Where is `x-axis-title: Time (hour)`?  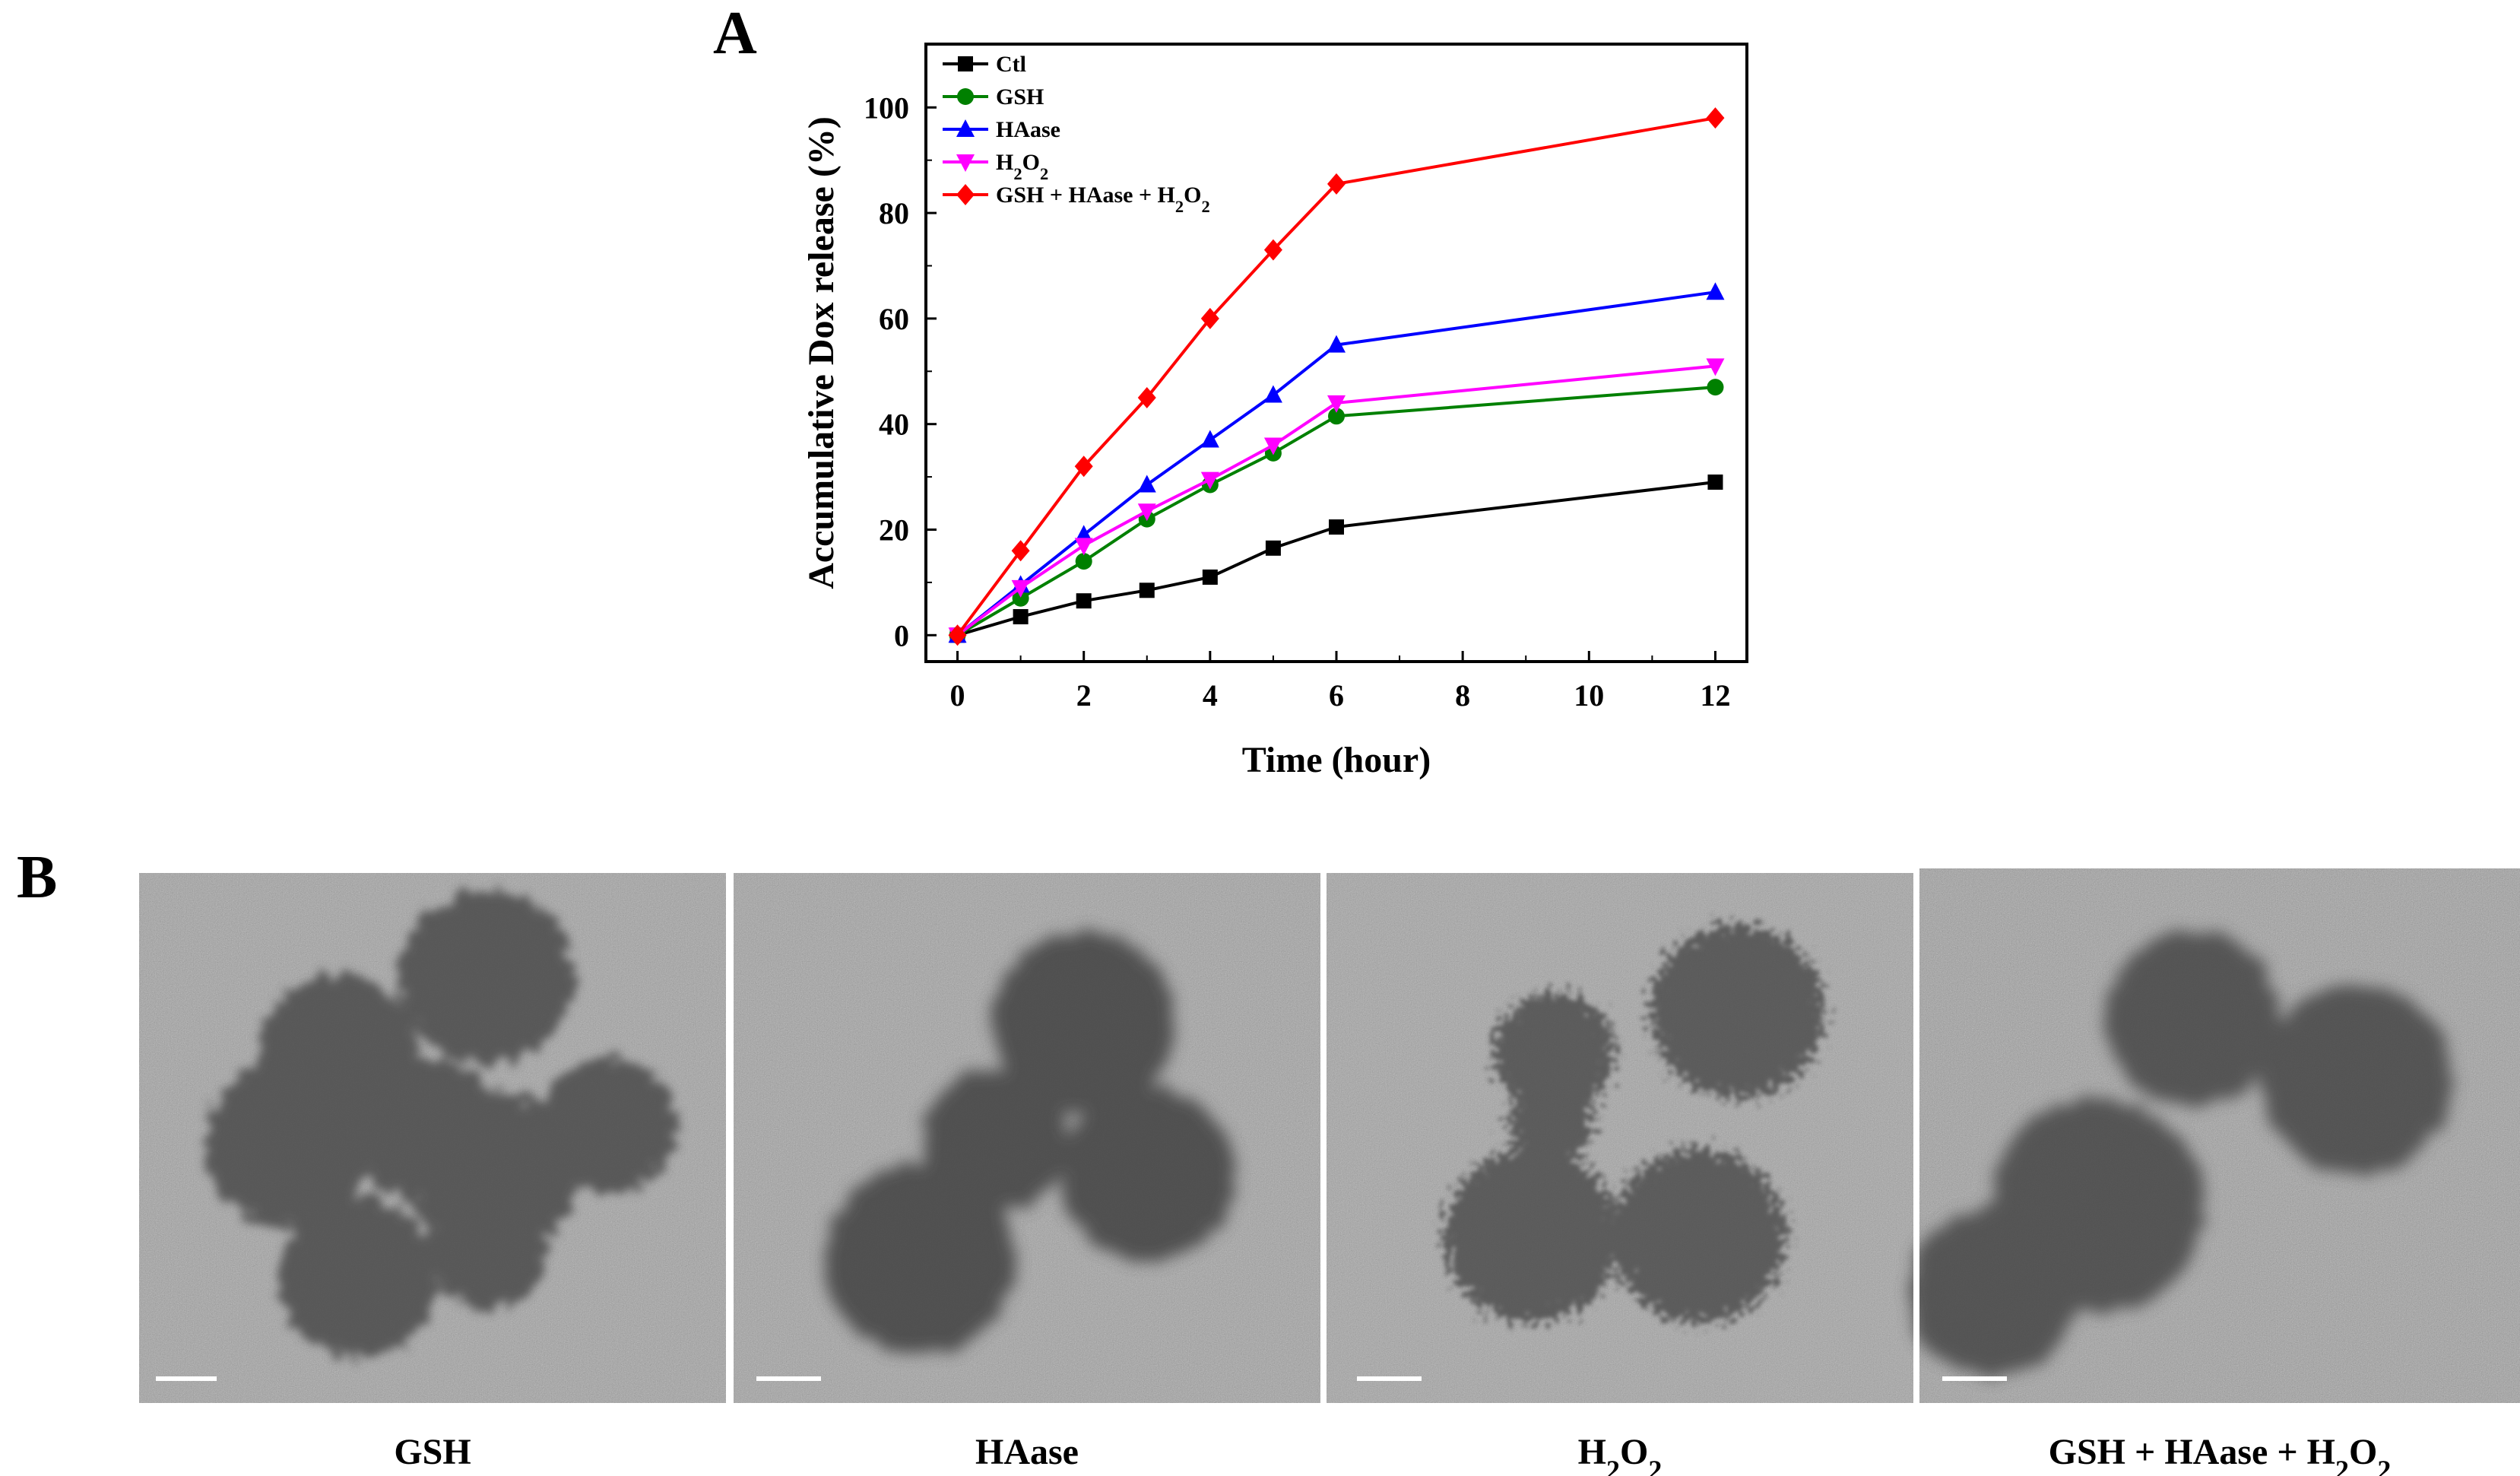 x-axis-title: Time (hour) is located at coordinates (1336, 760).